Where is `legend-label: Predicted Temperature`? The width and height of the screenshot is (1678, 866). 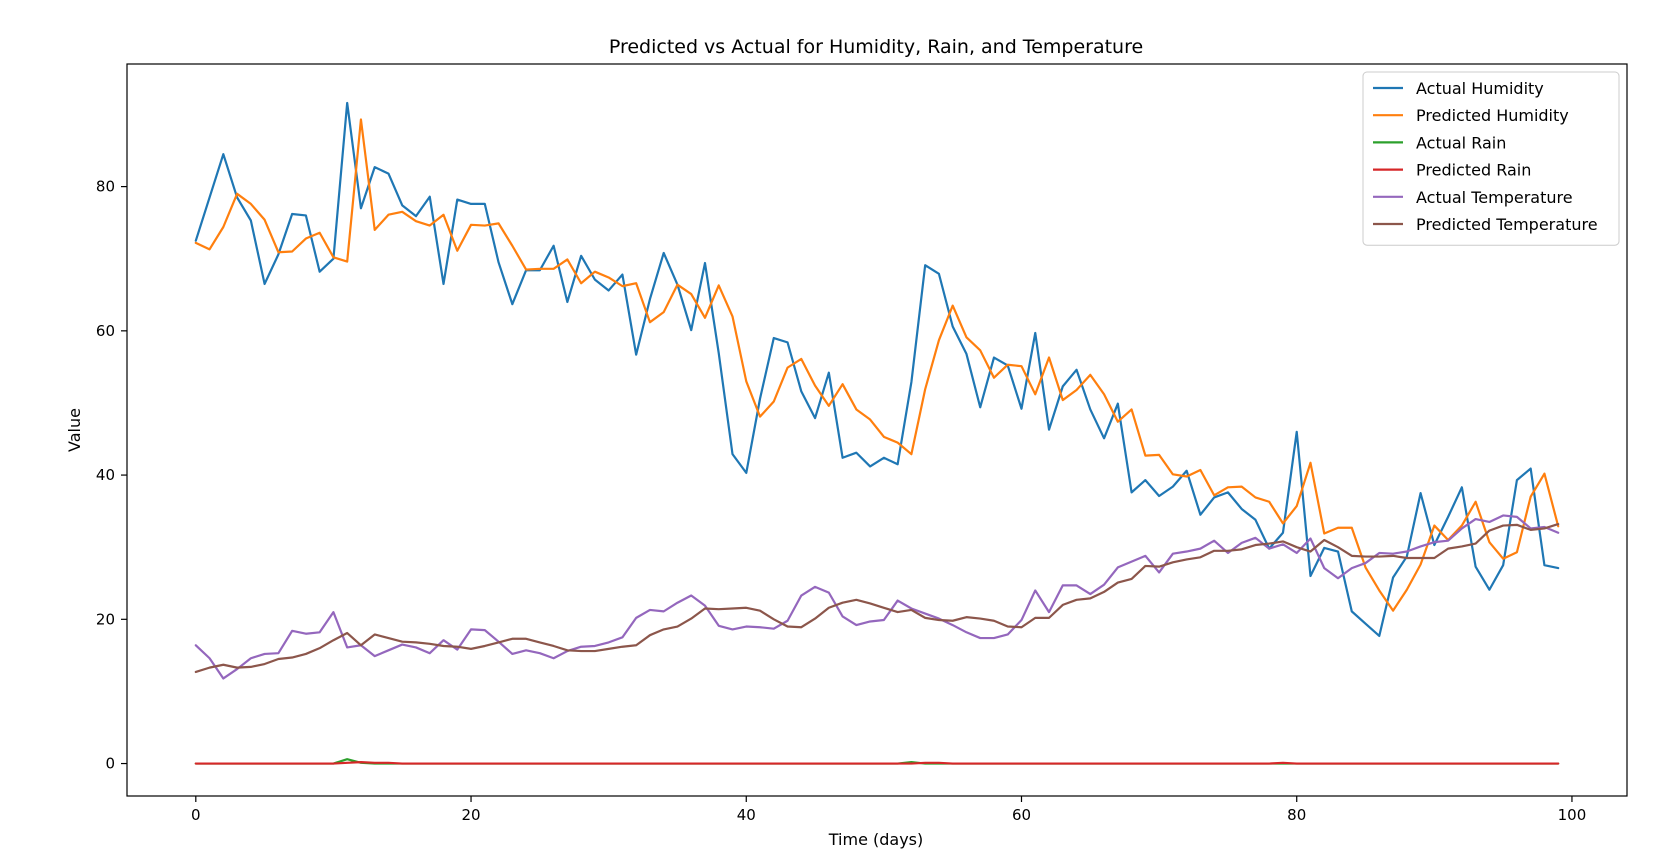 legend-label: Predicted Temperature is located at coordinates (1507, 224).